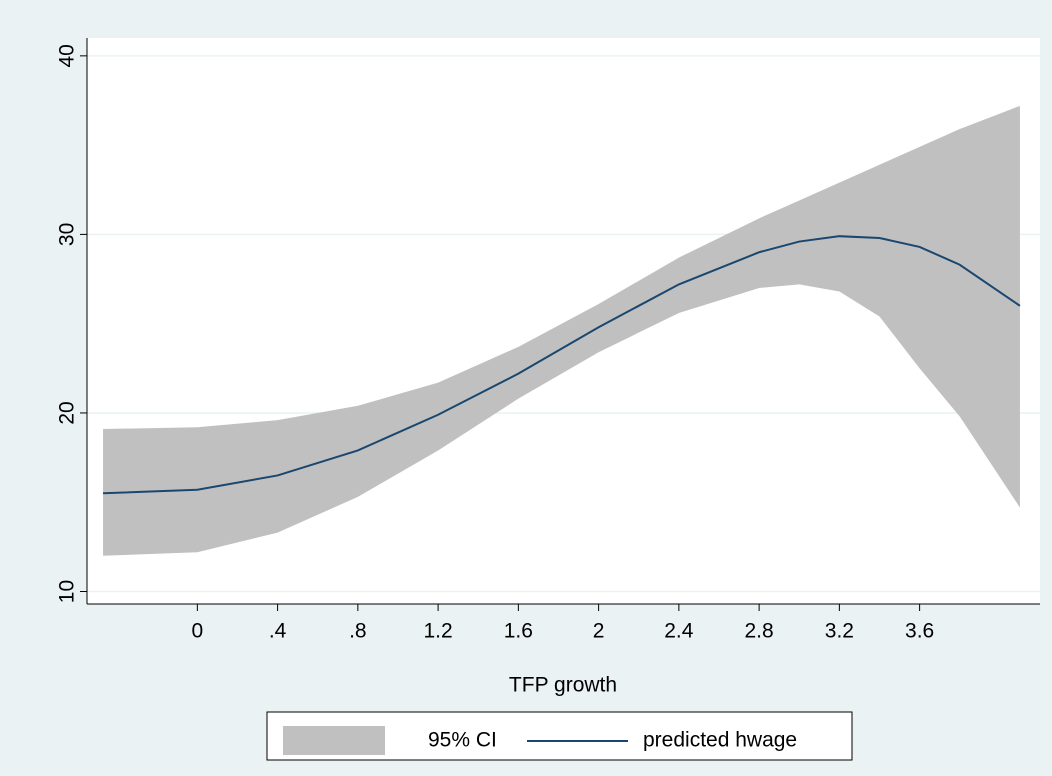 This screenshot has width=1052, height=776. I want to click on x-tick-label: 3.6, so click(919, 631).